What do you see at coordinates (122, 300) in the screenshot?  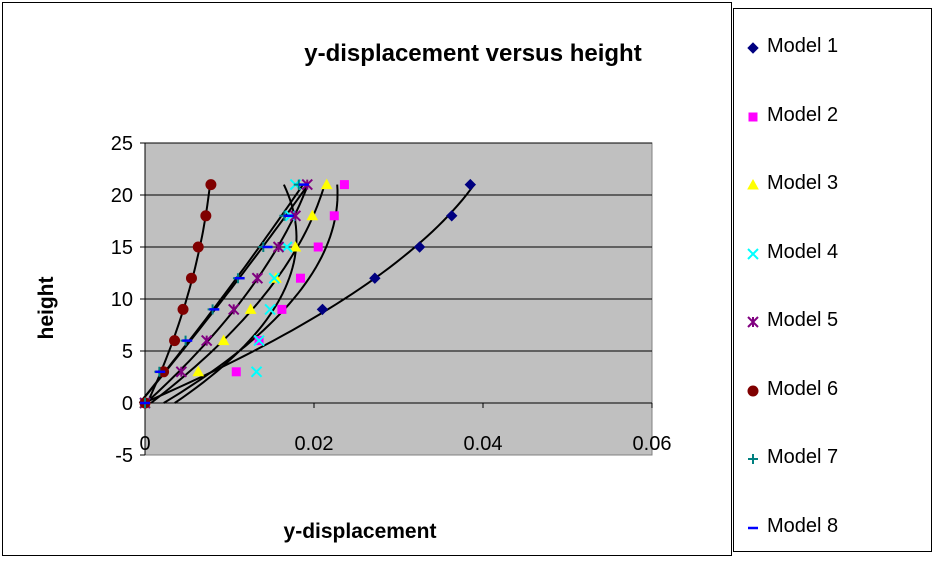 I see `y-tick-label: 10` at bounding box center [122, 300].